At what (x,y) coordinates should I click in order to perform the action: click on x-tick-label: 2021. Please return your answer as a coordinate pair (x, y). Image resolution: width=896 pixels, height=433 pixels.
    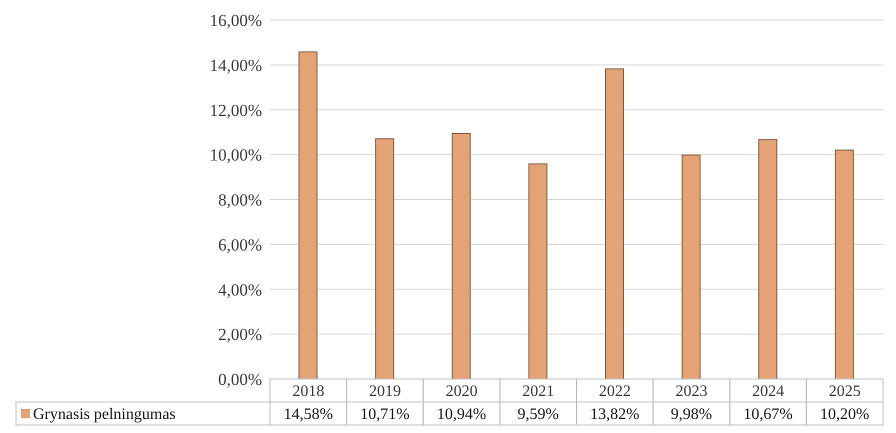
    Looking at the image, I should click on (538, 391).